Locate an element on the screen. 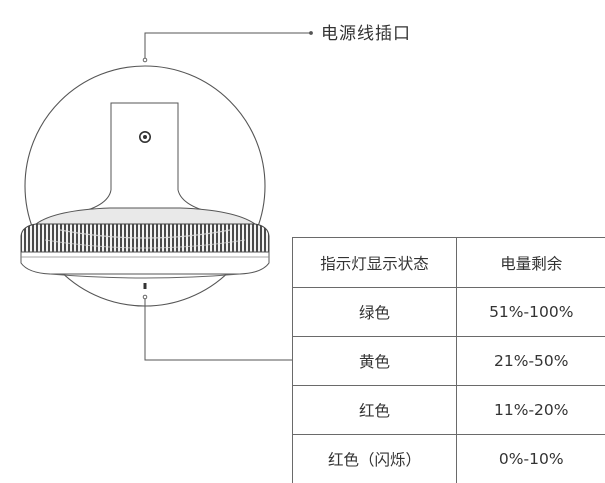 This screenshot has width=605, height=483. table-row: 红色（闪烁） 0%-10% is located at coordinates (449, 459).